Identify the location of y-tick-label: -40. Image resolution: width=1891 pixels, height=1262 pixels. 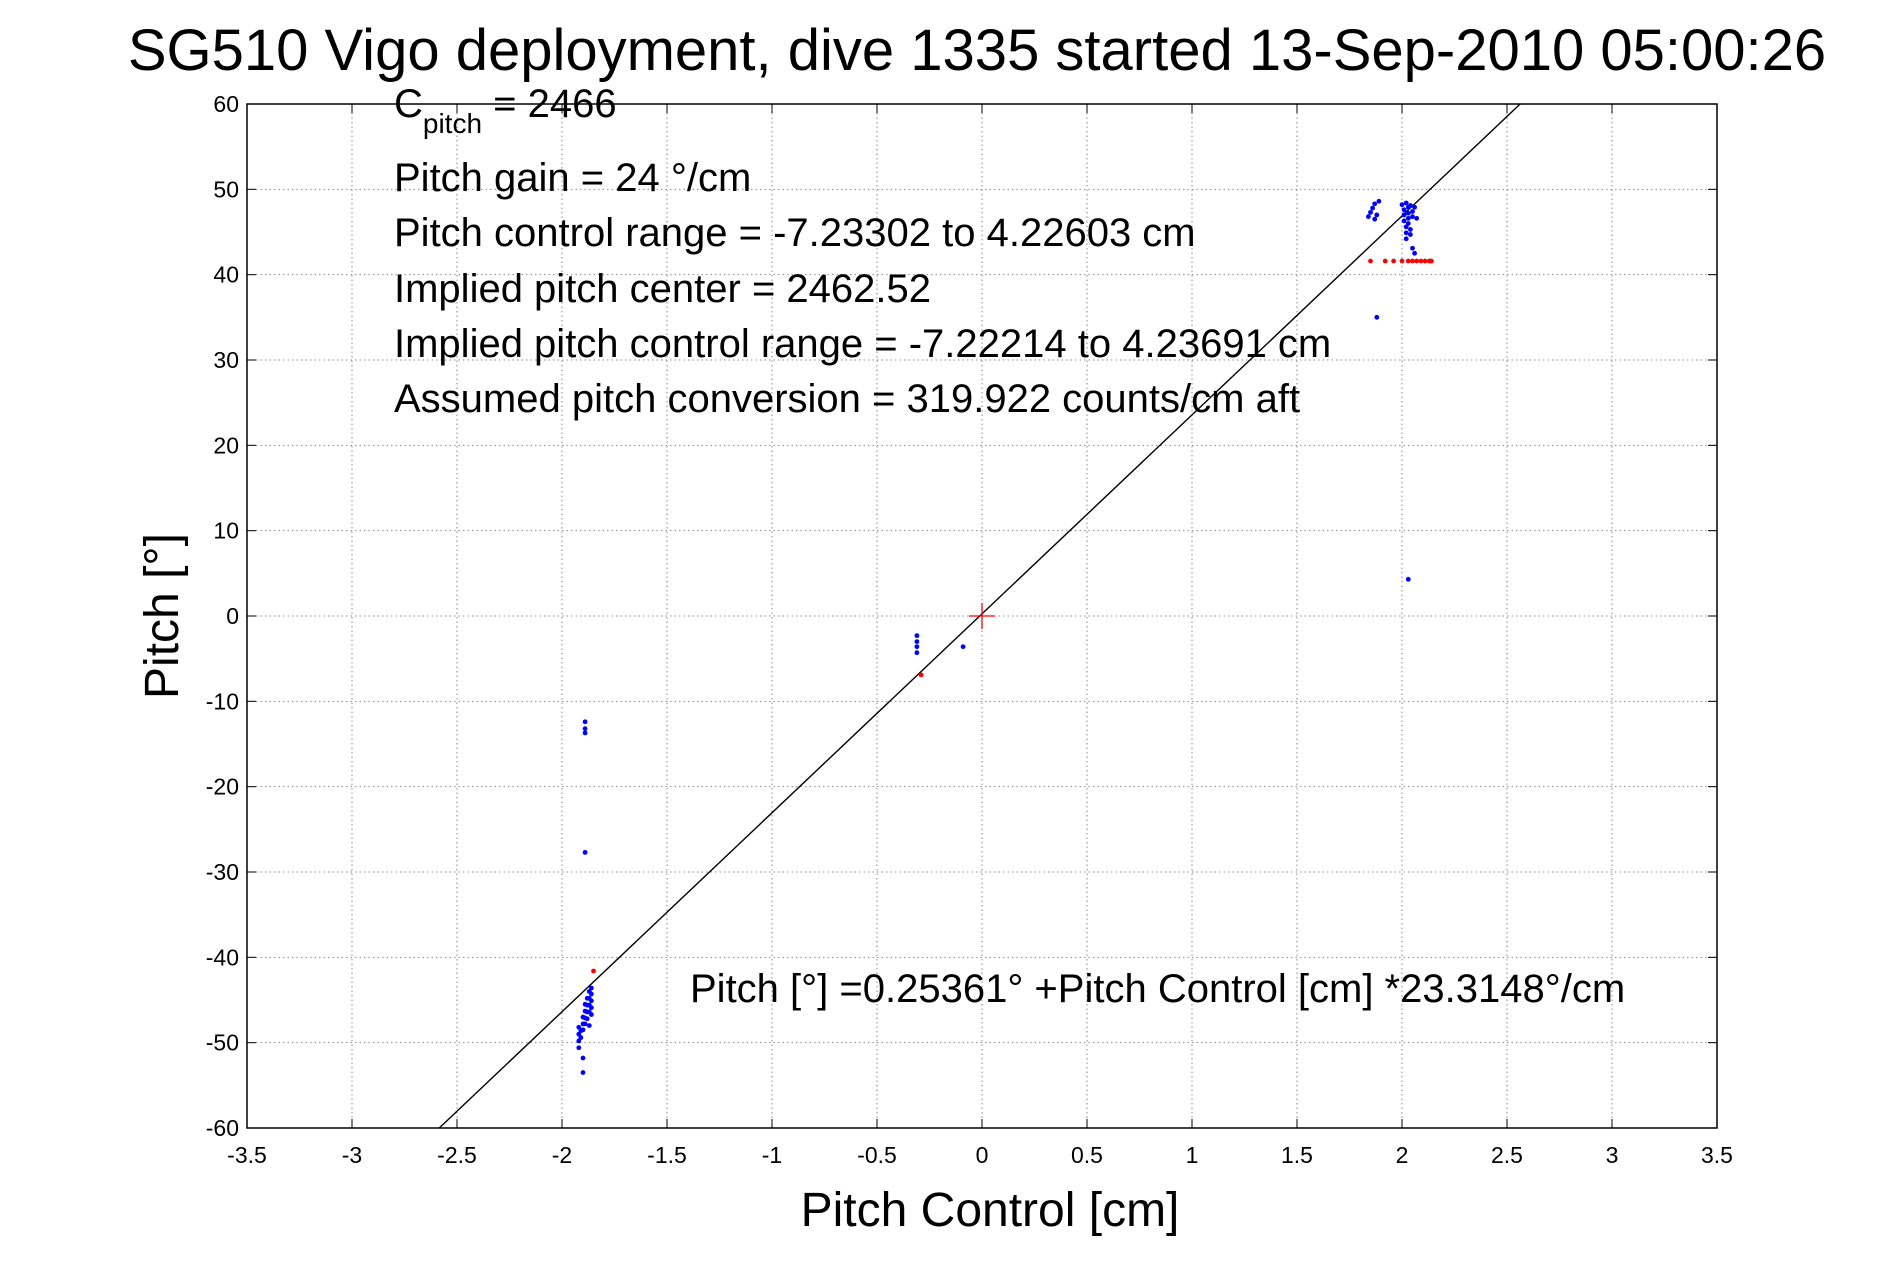
(222, 957).